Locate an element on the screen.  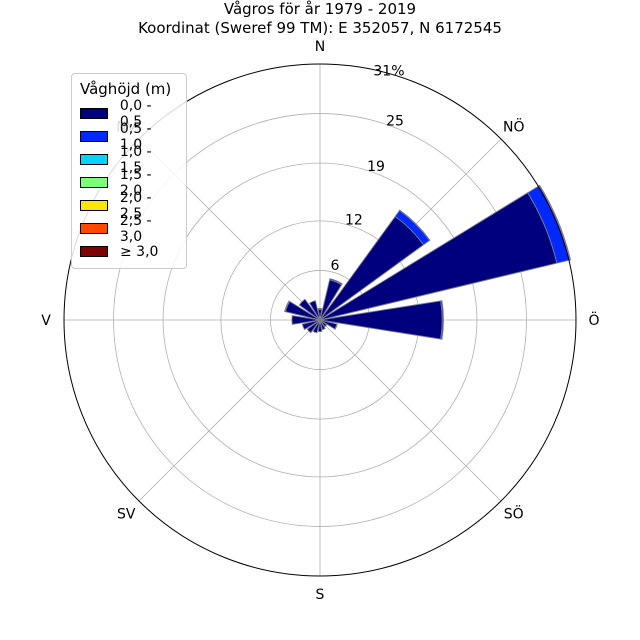
legend-label: 1,0 - 1,5 is located at coordinates (135, 159).